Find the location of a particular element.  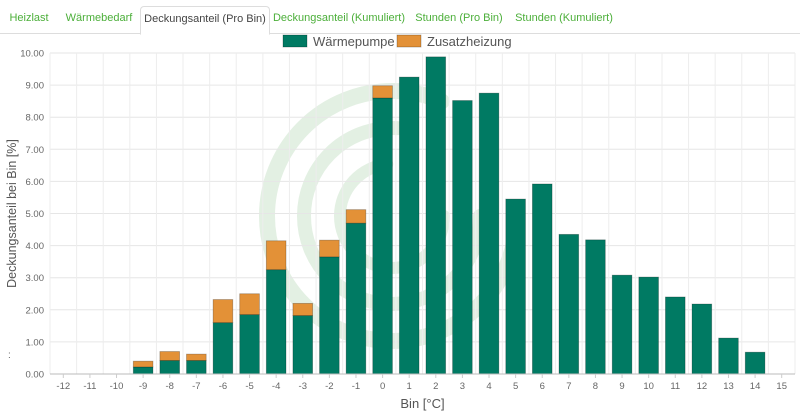

x-tick-label: -12 is located at coordinates (63, 386).